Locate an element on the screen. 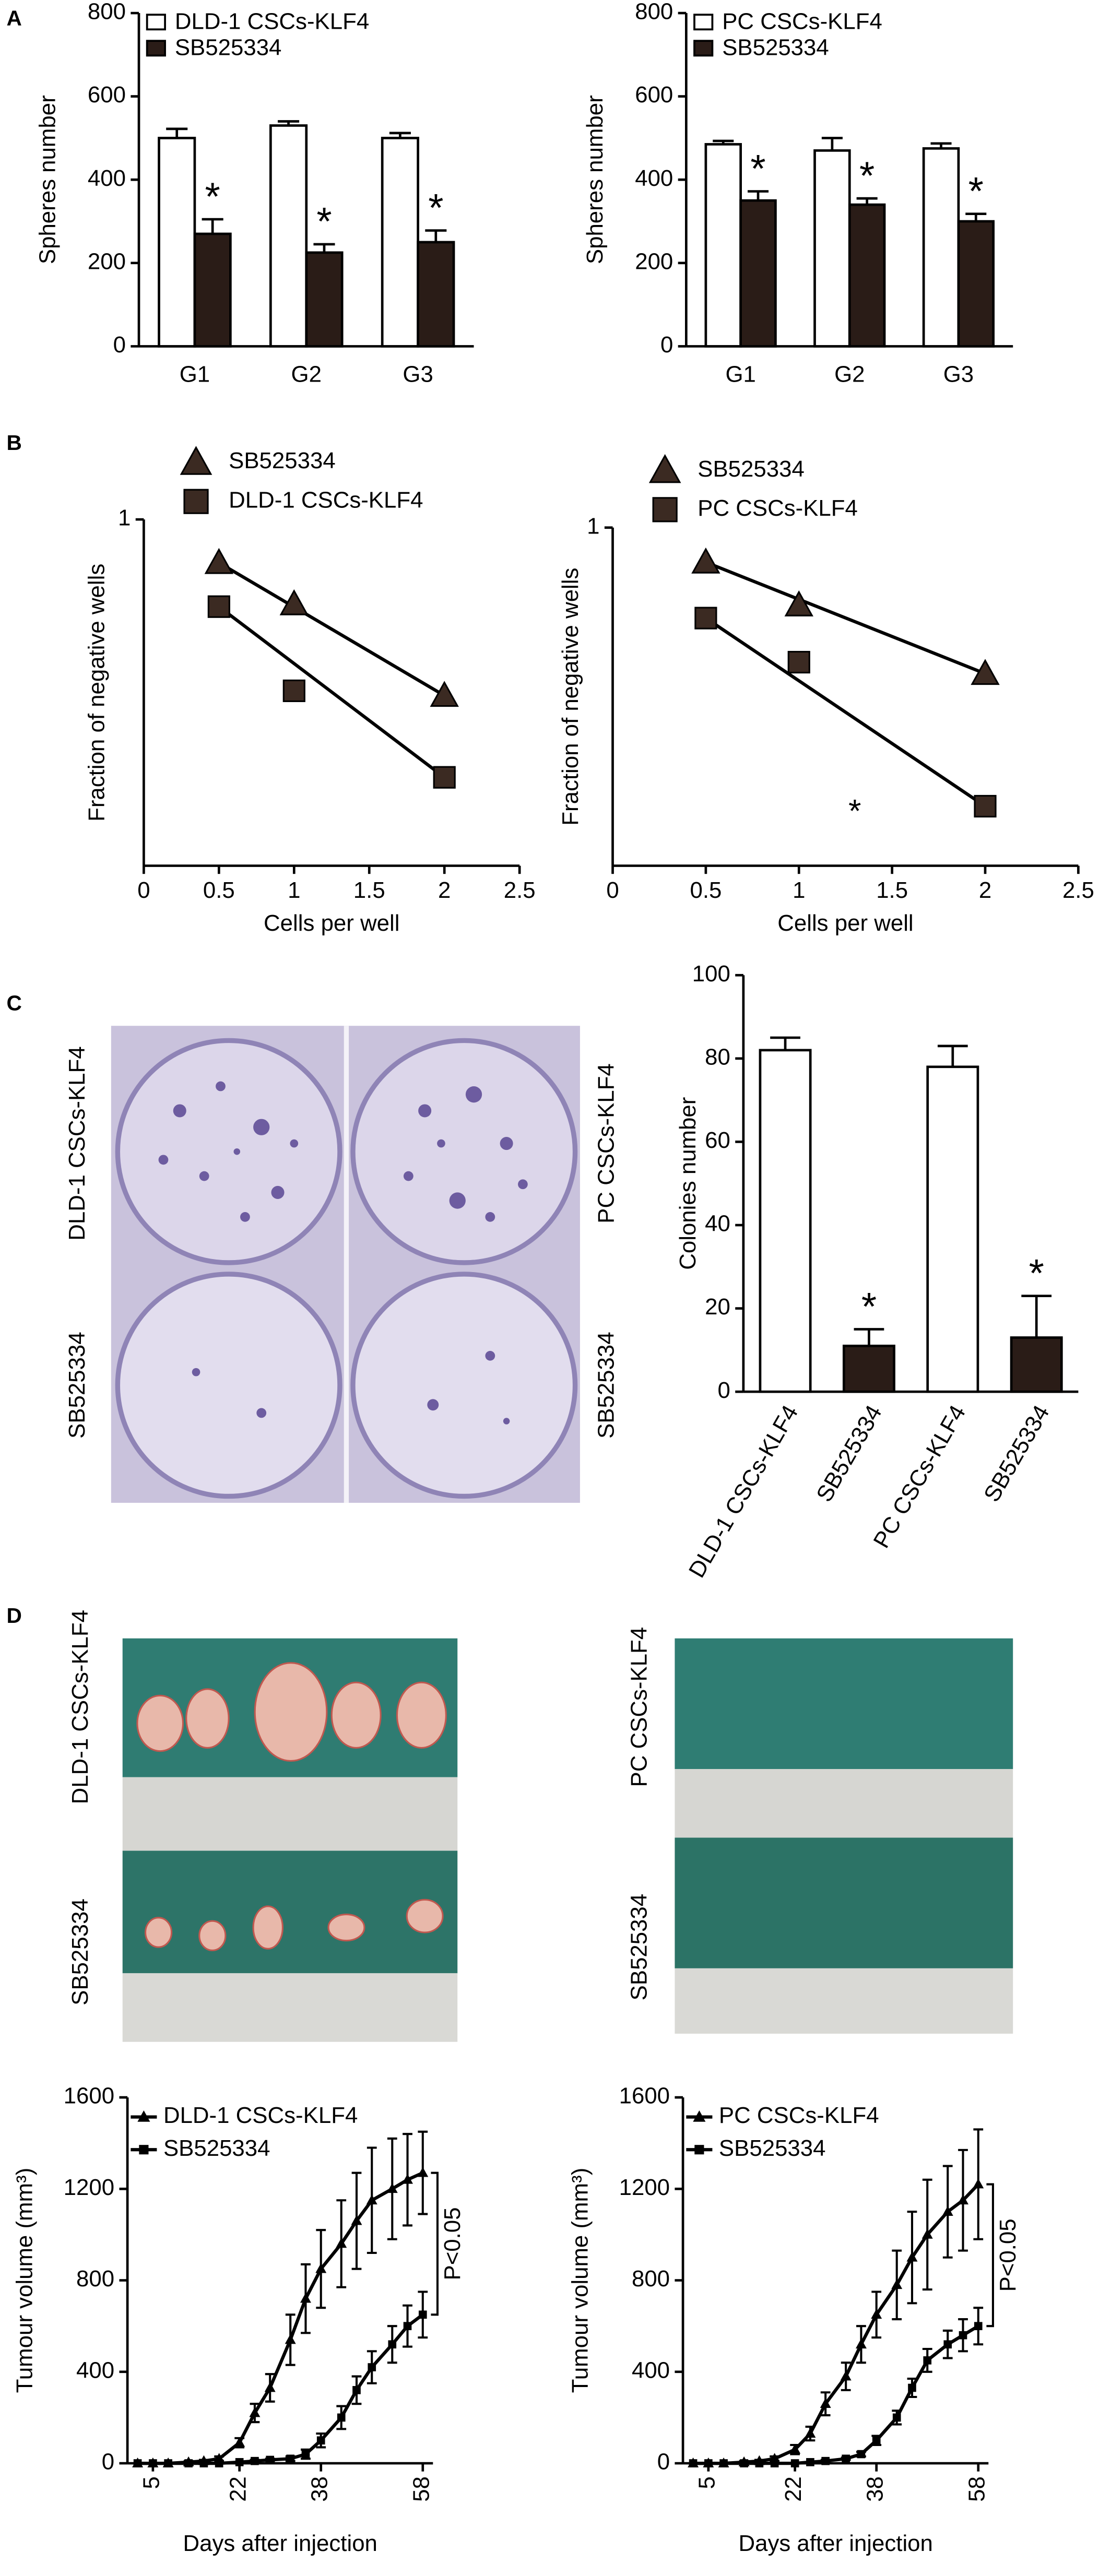 The height and width of the screenshot is (2576, 1111). x-tick-label: G2 is located at coordinates (306, 374).